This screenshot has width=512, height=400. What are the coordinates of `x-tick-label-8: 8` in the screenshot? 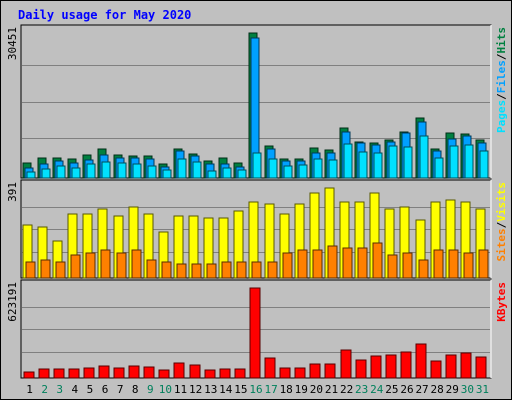 It's located at (135, 389).